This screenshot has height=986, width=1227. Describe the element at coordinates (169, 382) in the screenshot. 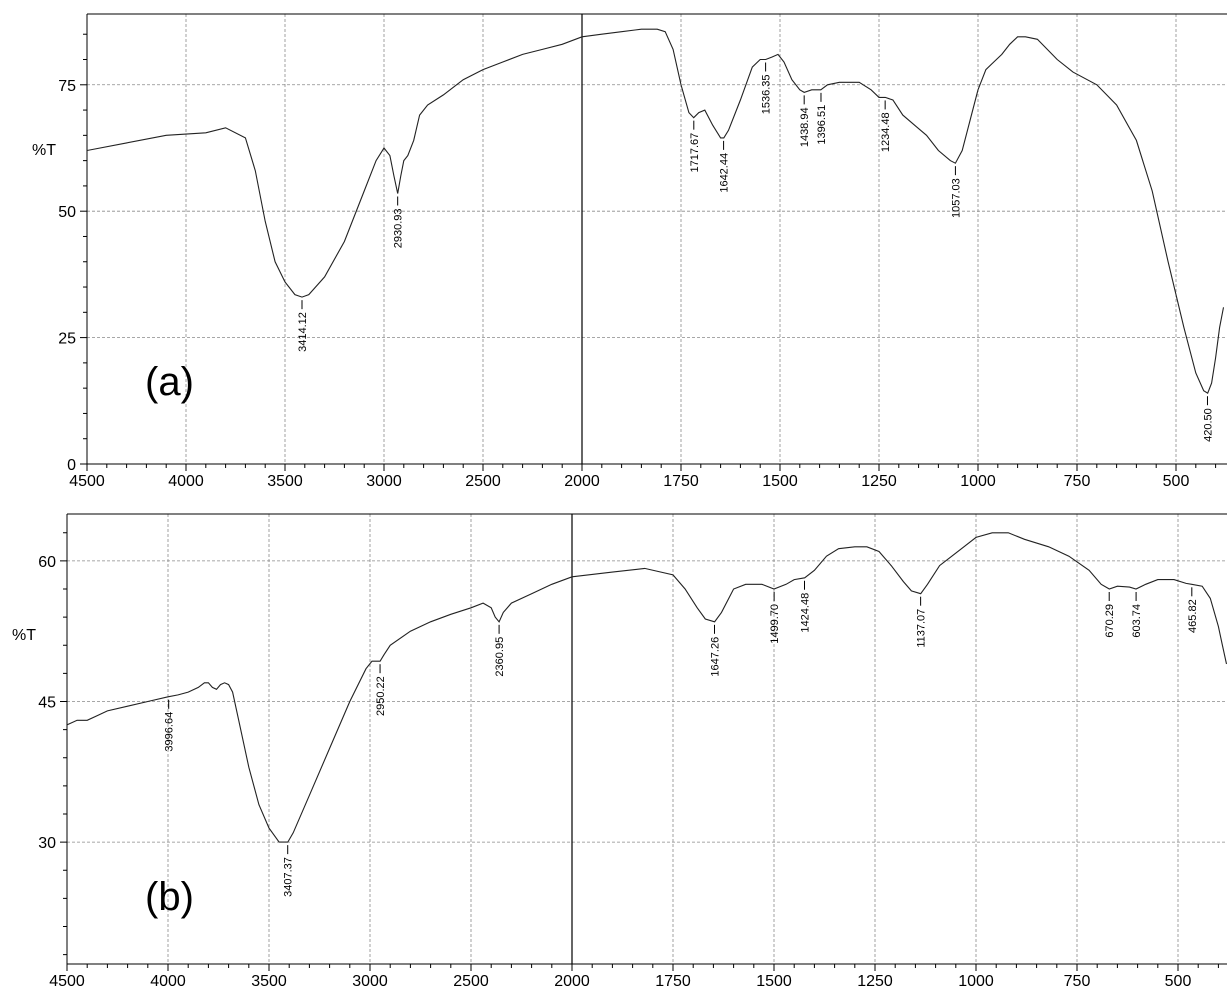

I see `panel-label: (a)` at that location.